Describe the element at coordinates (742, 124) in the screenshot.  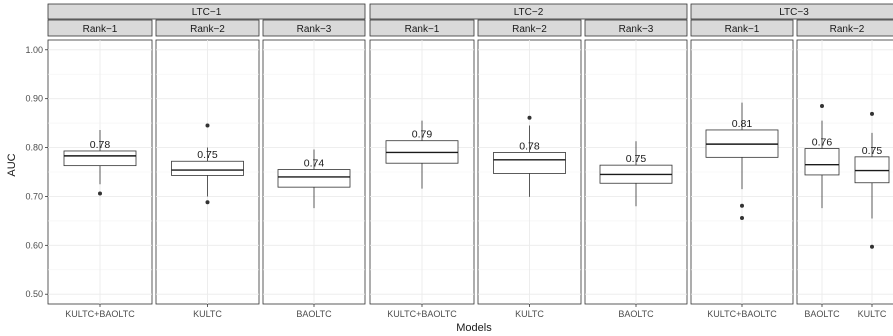
I see `box-value-label: 0.81` at that location.